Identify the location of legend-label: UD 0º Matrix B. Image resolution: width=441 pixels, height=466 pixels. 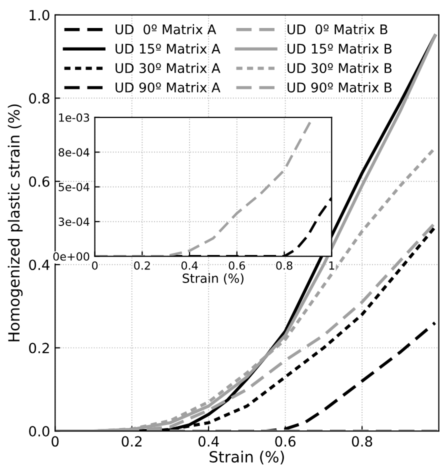
(338, 29).